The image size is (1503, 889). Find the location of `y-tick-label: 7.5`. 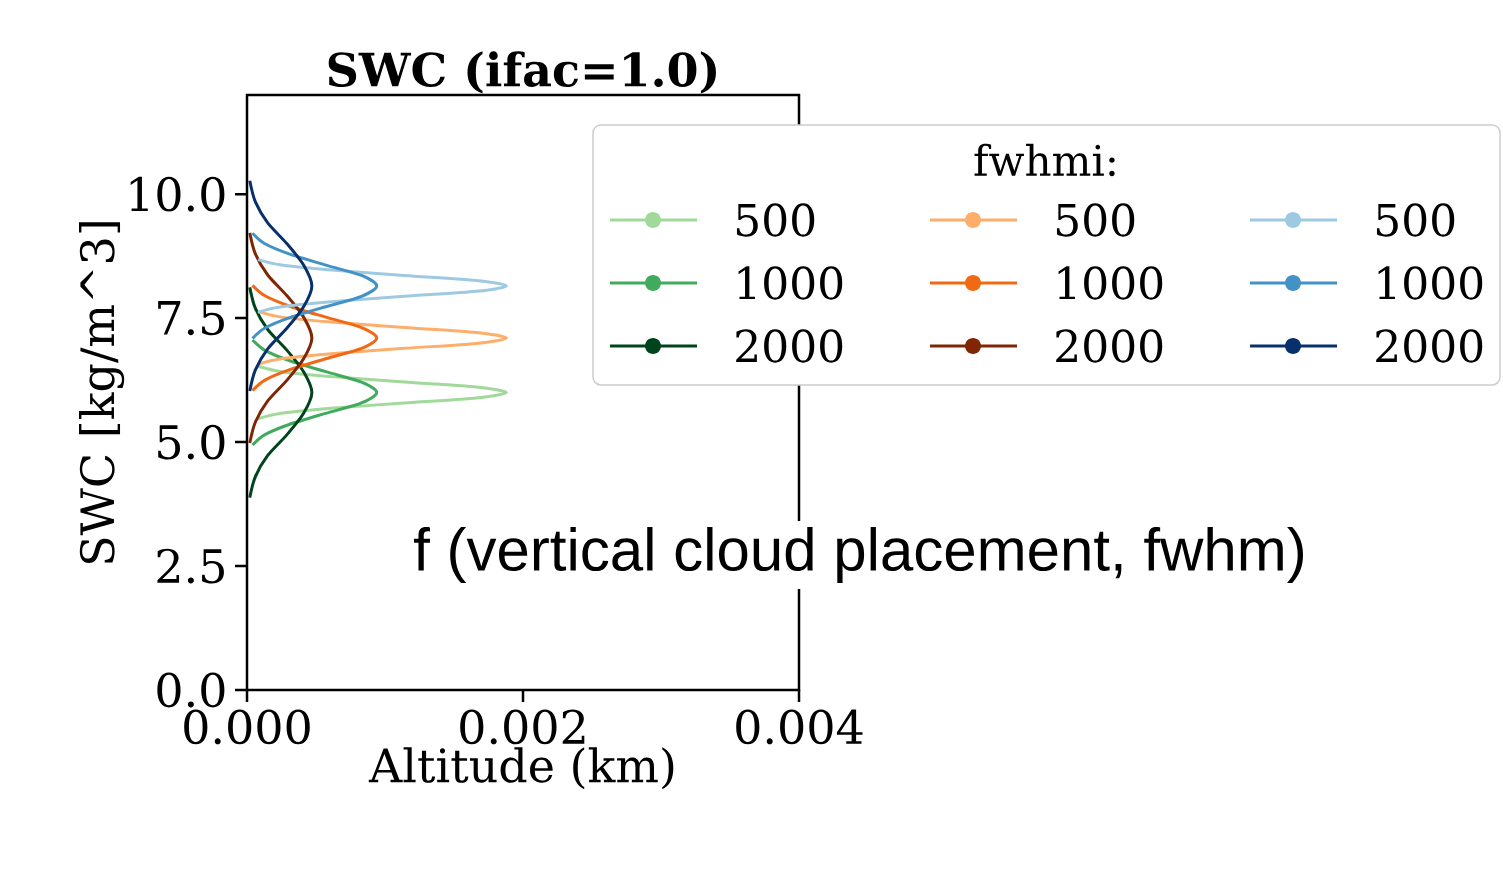

y-tick-label: 7.5 is located at coordinates (191, 318).